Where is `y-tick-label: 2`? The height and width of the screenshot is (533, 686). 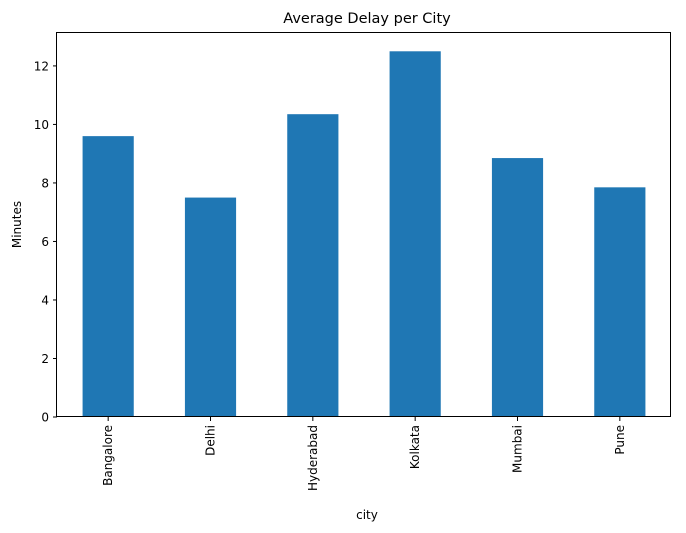
y-tick-label: 2 is located at coordinates (45, 359).